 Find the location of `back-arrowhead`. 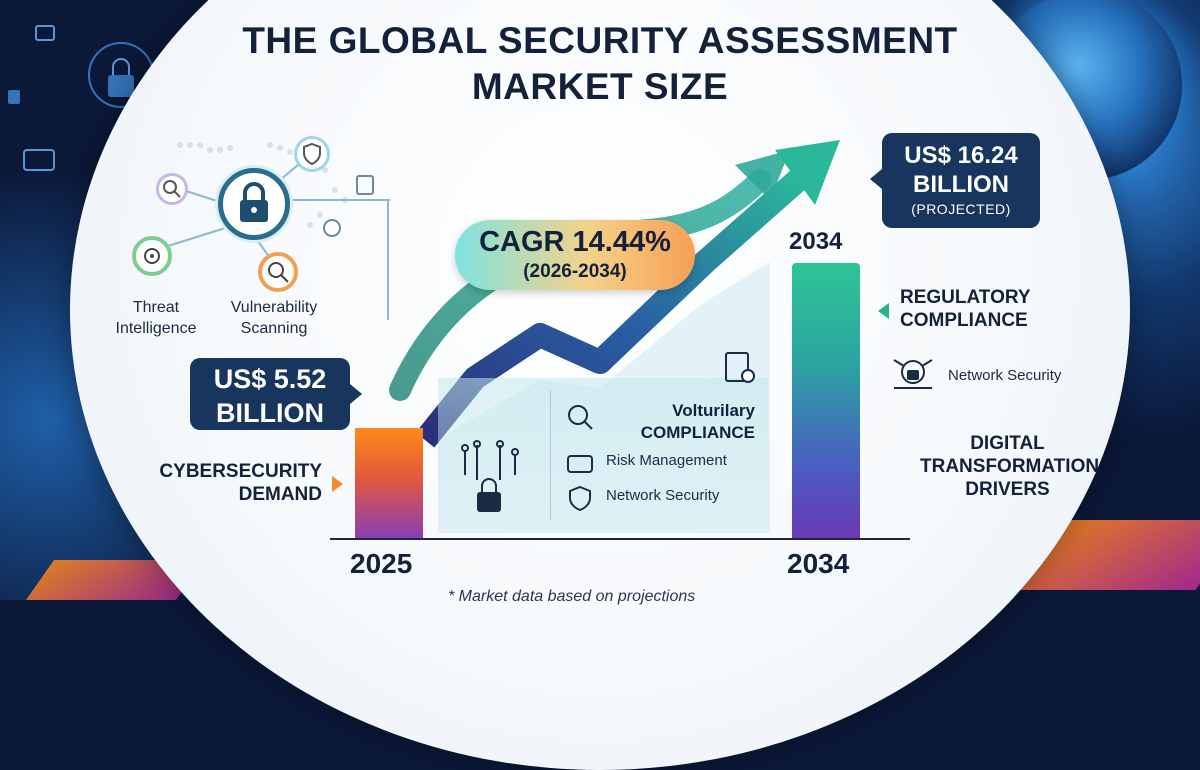

back-arrowhead is located at coordinates (762, 175).